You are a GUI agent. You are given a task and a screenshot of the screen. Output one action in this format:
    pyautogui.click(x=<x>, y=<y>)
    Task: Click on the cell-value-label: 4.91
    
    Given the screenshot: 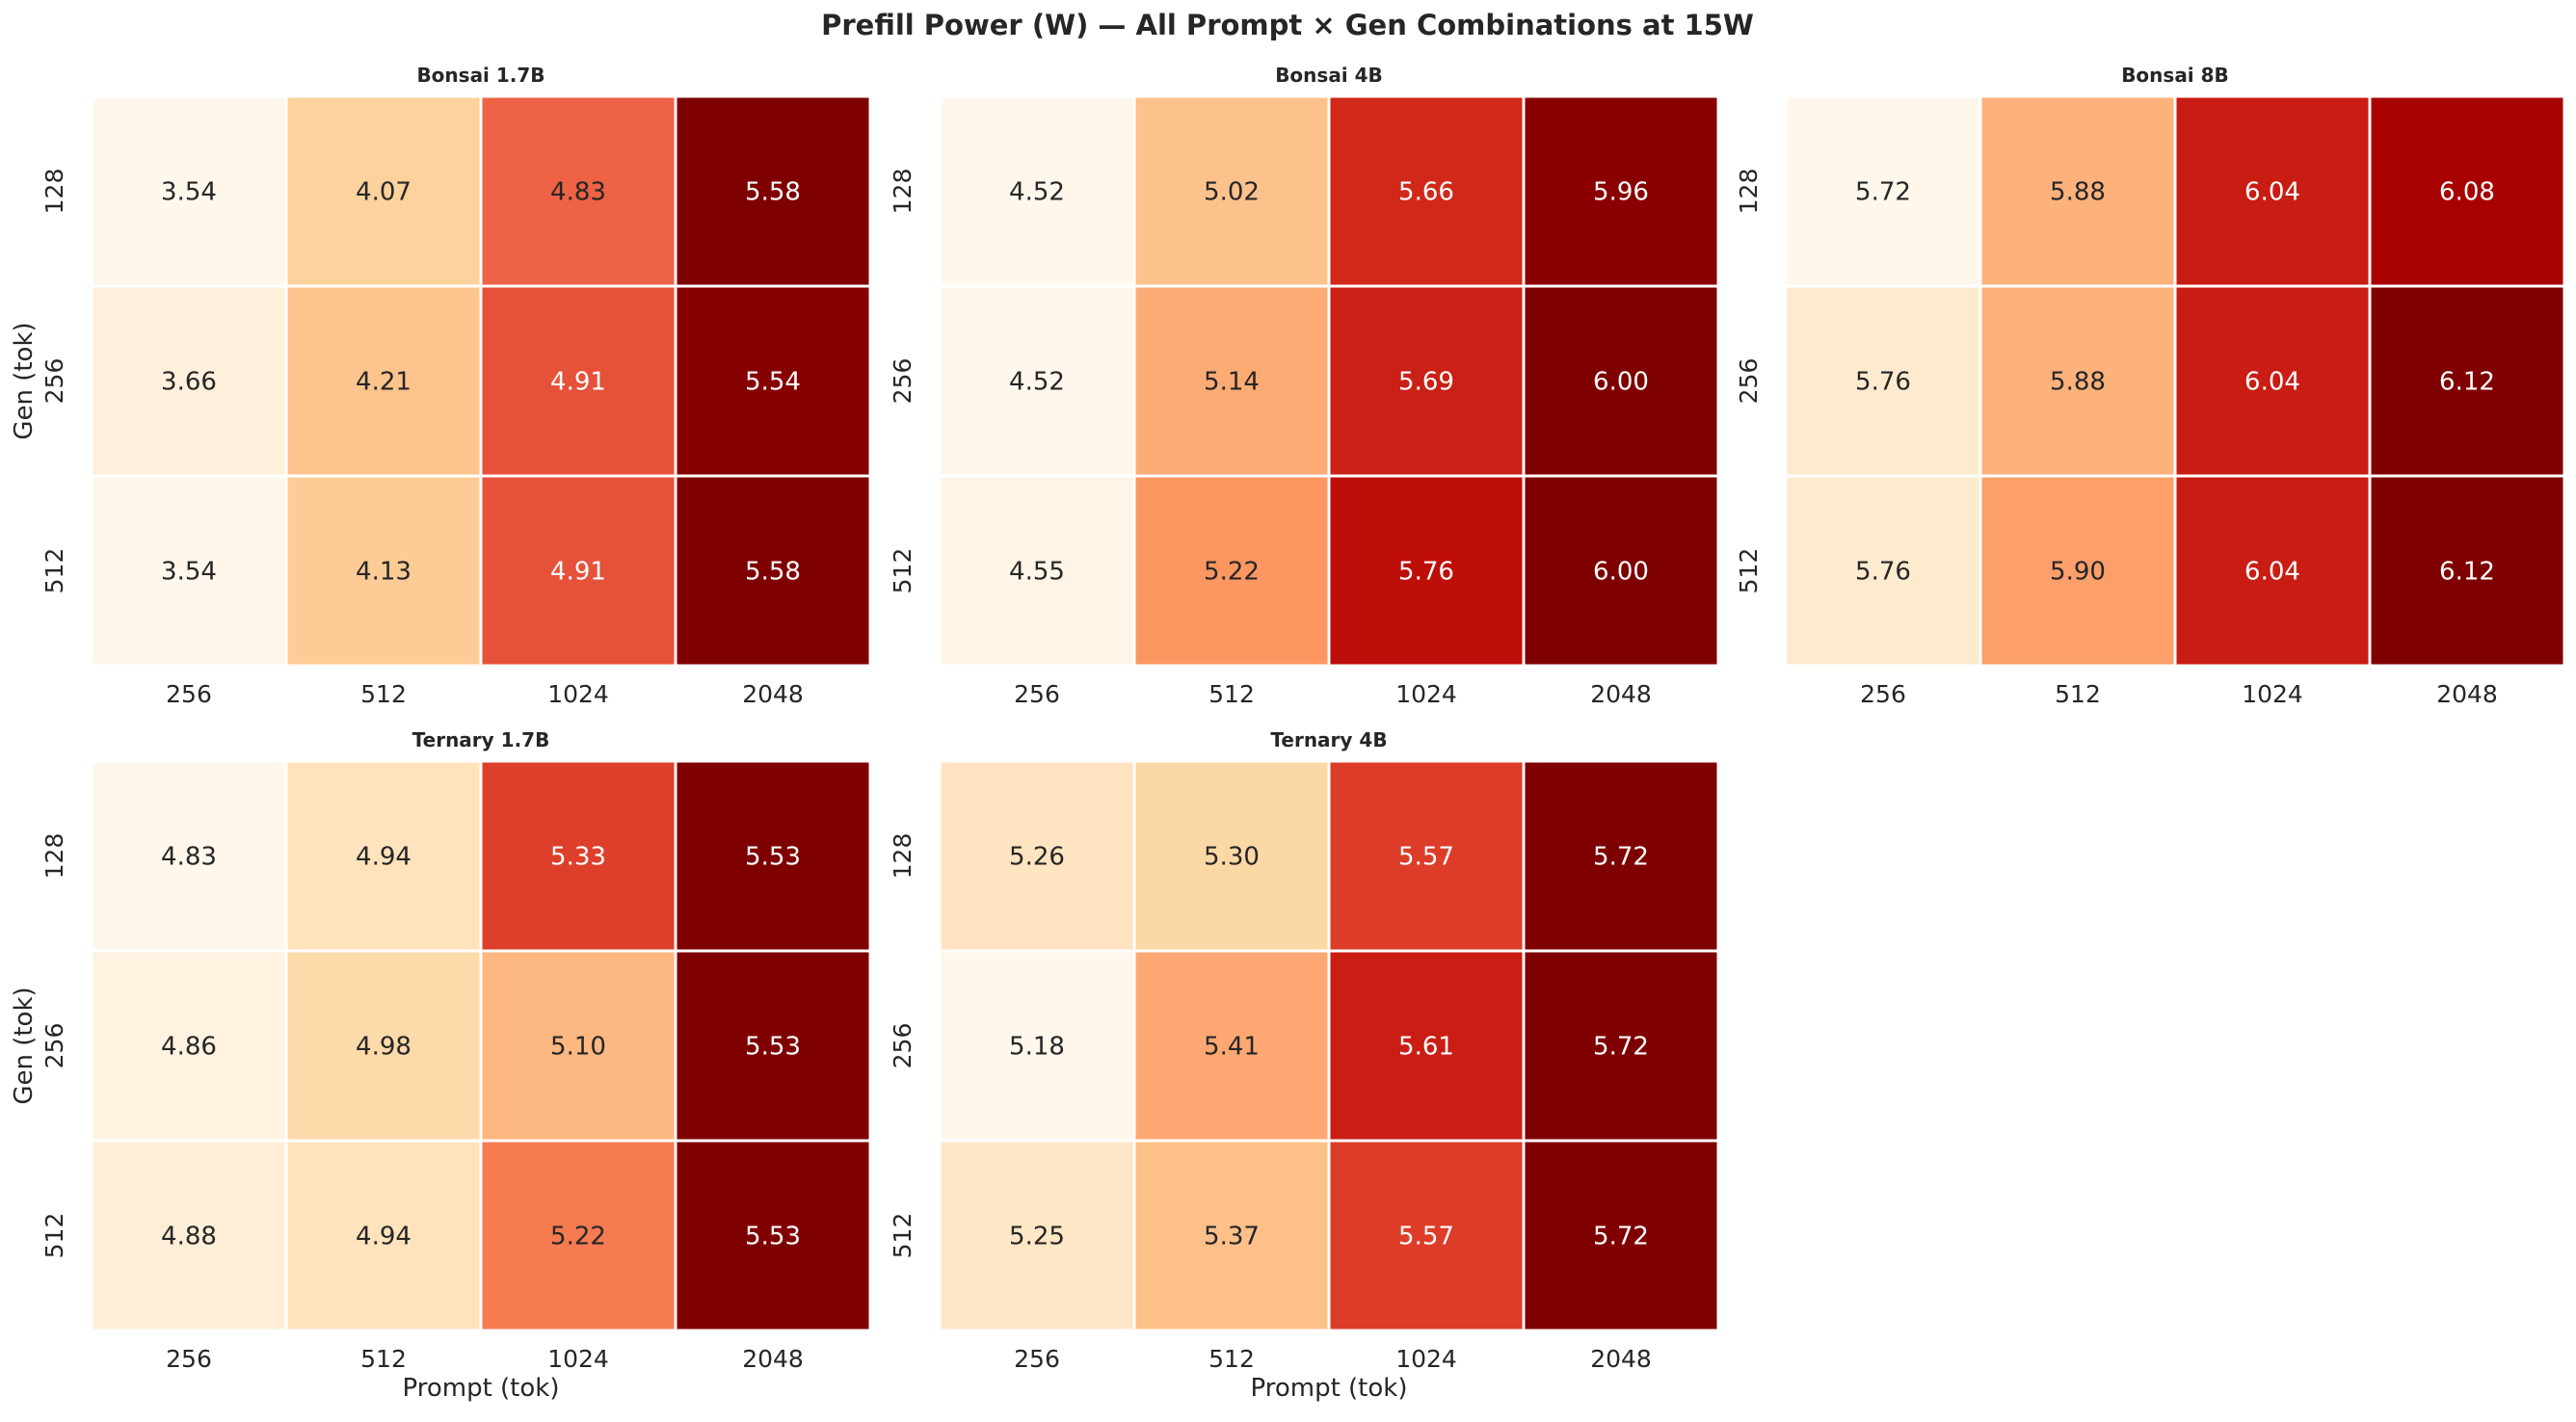 What is the action you would take?
    pyautogui.click(x=578, y=382)
    